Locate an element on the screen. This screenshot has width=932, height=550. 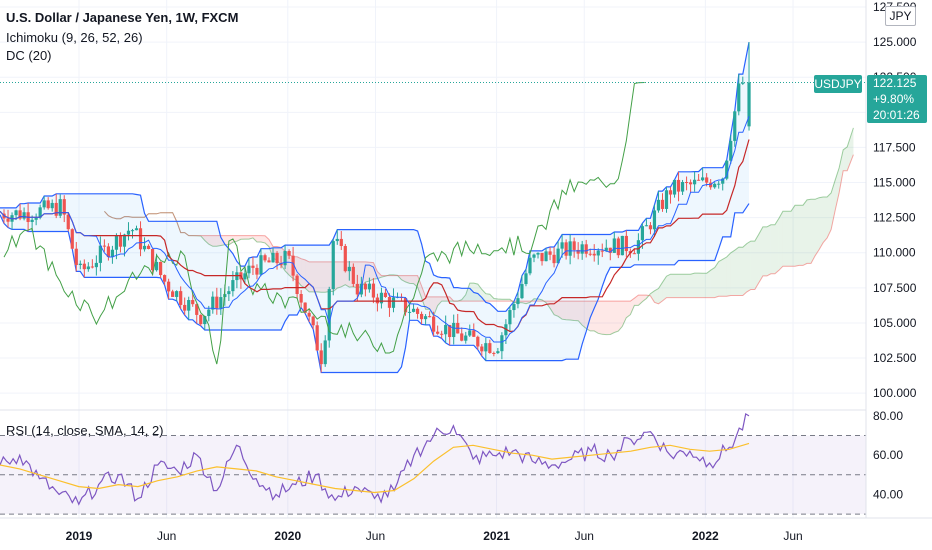
time-tick-label: 2022 is located at coordinates (705, 536).